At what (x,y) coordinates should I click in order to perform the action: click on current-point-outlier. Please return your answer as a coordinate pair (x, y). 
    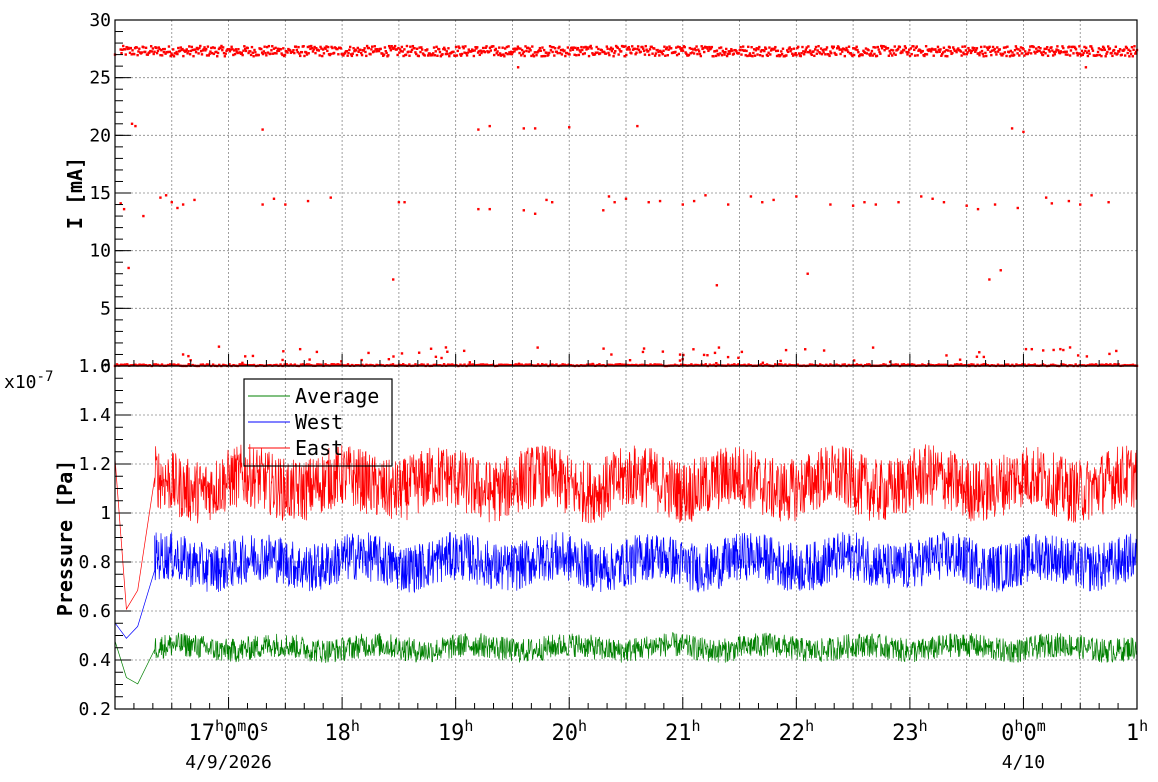
    Looking at the image, I should click on (308, 201).